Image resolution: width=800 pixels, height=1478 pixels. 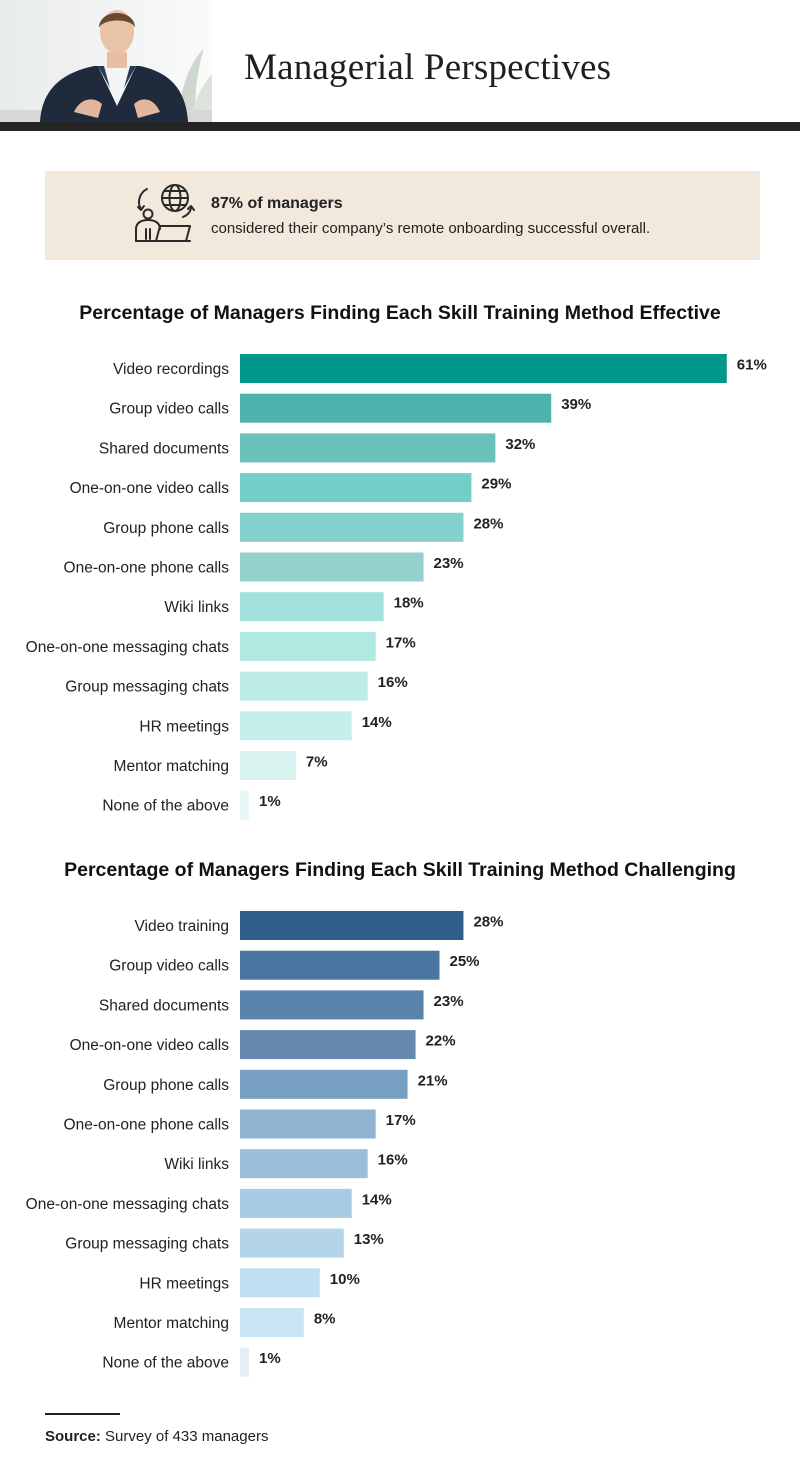 I want to click on manager-photo, so click(x=106, y=61).